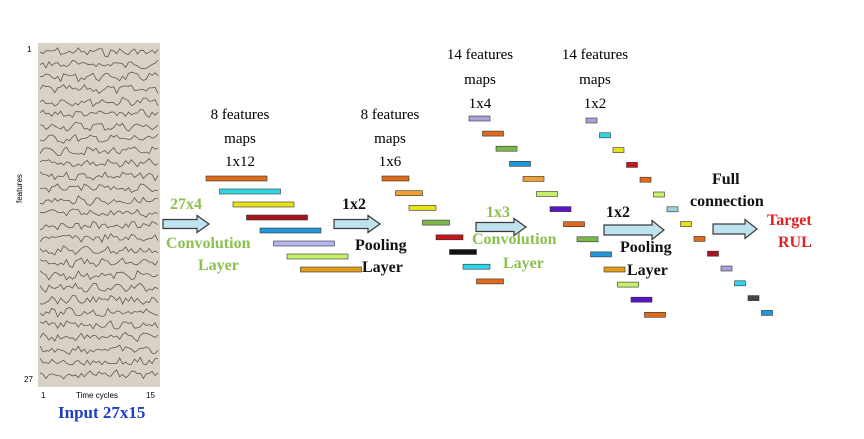  I want to click on fm2-line3: 1x6, so click(390, 162).